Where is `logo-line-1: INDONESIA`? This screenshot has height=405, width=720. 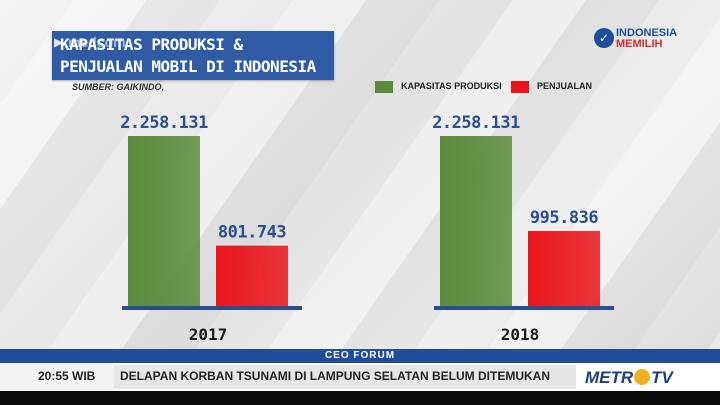 logo-line-1: INDONESIA is located at coordinates (647, 33).